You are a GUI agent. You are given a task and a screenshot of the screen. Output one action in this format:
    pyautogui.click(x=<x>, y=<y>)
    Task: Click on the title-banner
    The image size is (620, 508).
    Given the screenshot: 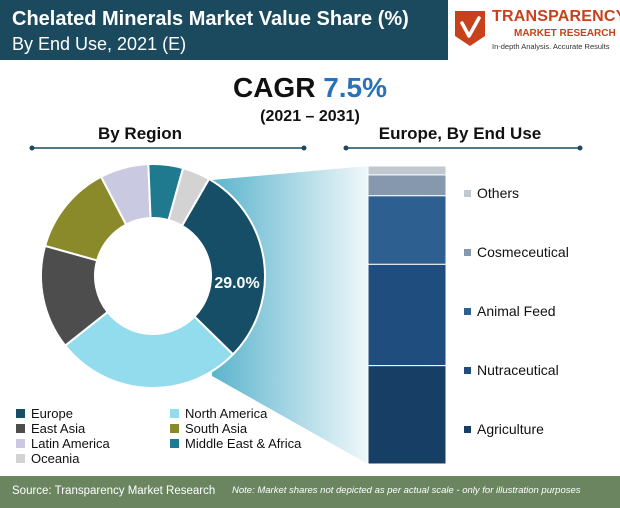 What is the action you would take?
    pyautogui.click(x=224, y=30)
    